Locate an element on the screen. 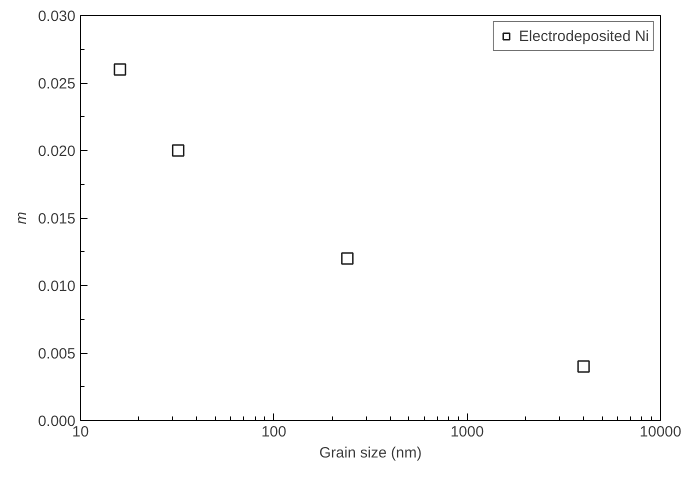  y-tick-label: 0.010 is located at coordinates (57, 286).